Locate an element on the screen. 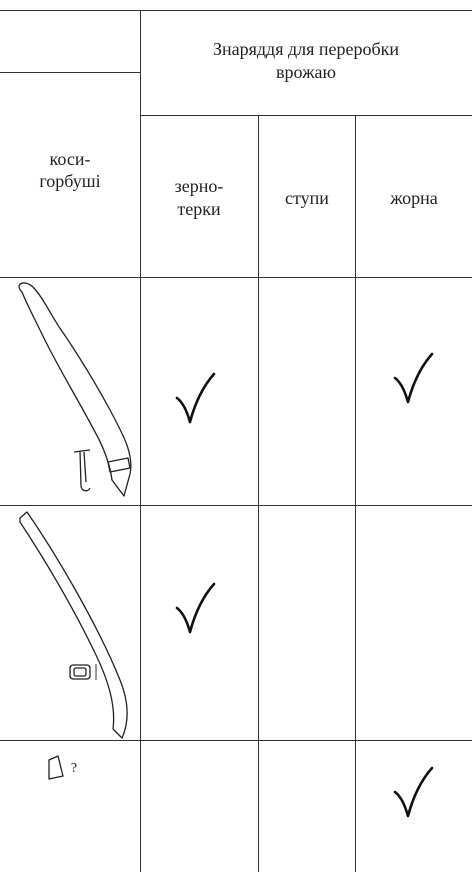 Image resolution: width=472 pixels, height=872 pixels. group-header: врожаю is located at coordinates (306, 72).